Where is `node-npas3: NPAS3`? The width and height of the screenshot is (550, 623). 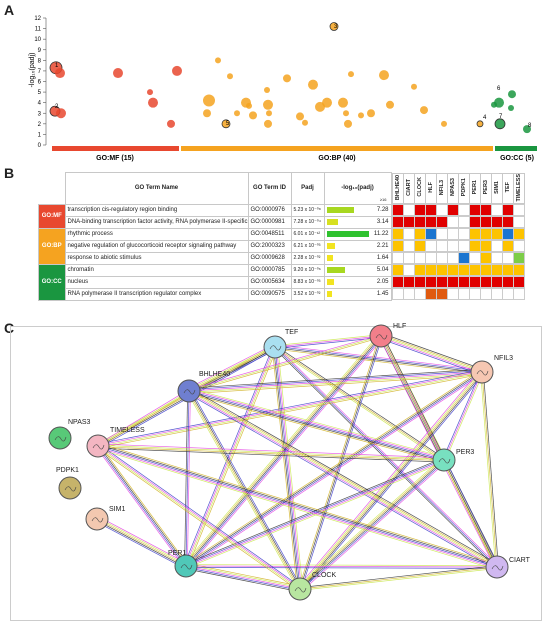 node-npas3: NPAS3 is located at coordinates (69, 434).